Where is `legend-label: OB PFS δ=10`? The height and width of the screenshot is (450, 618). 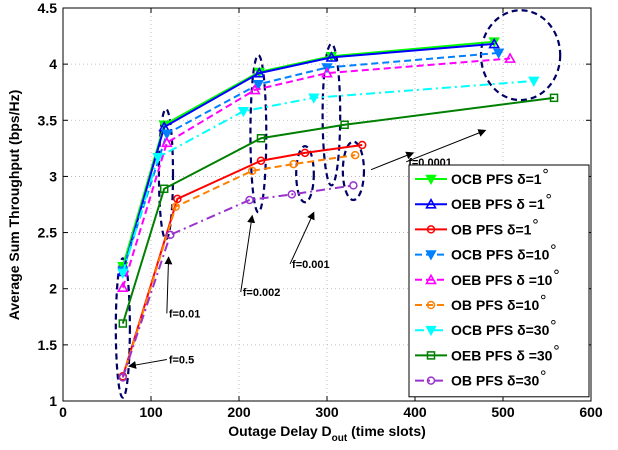 legend-label: OB PFS δ=10 is located at coordinates (495, 305).